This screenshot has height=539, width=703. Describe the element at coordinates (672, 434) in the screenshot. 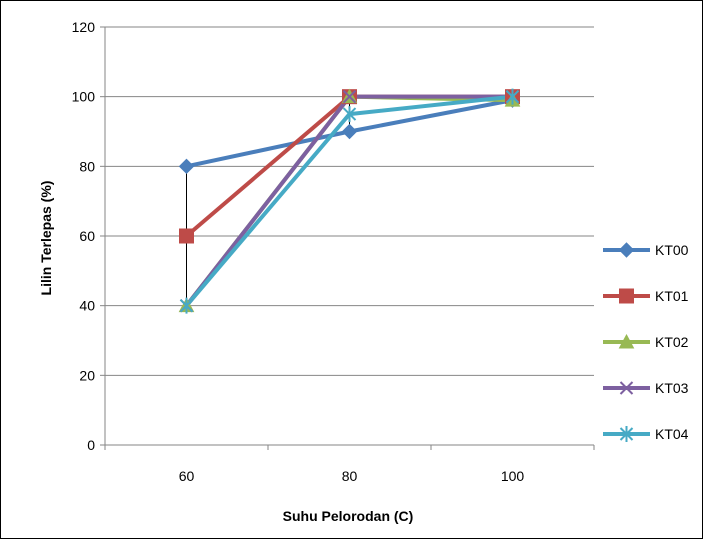

I see `legend-label: KT04` at that location.